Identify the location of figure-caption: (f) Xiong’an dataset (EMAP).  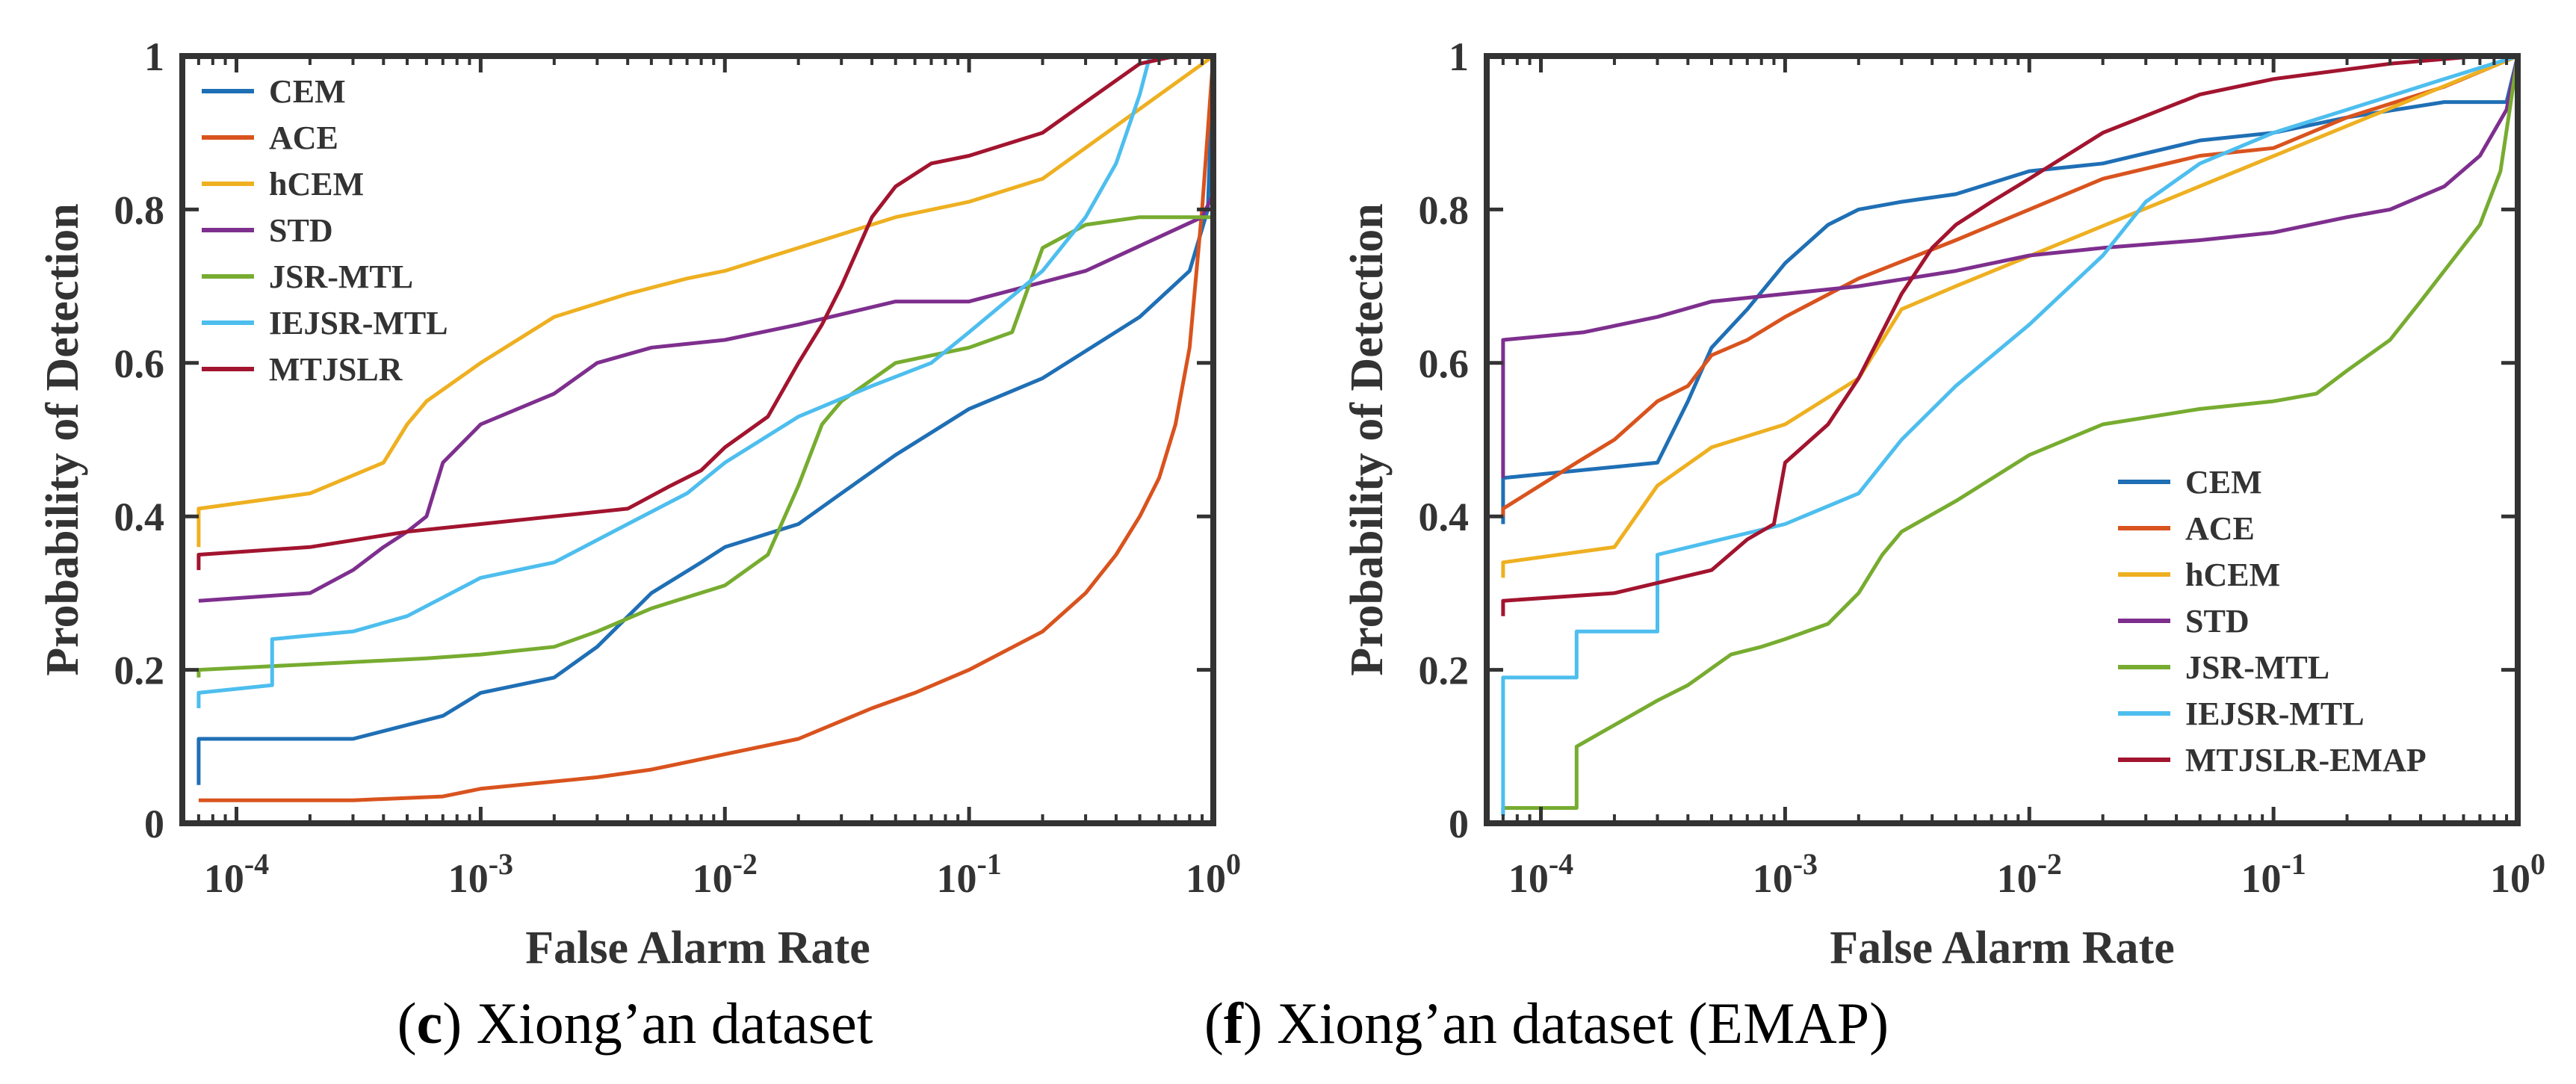
(1546, 1023).